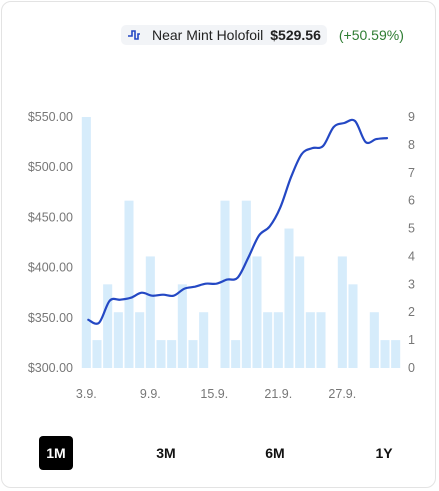 This screenshot has height=491, width=439. What do you see at coordinates (50, 217) in the screenshot?
I see `y-left-tick-label: $450.00` at bounding box center [50, 217].